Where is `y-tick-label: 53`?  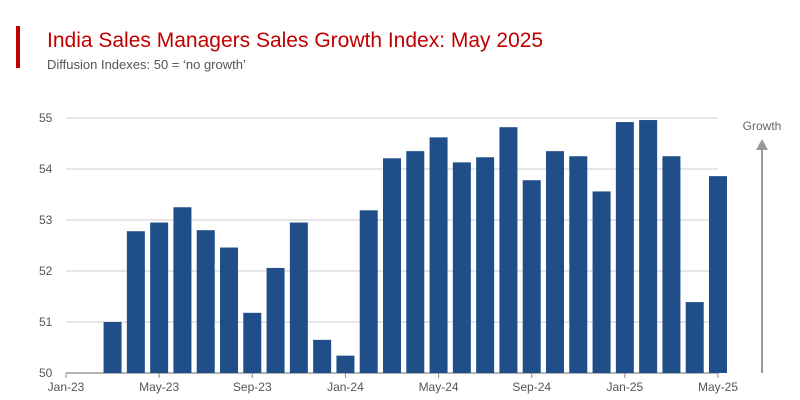
y-tick-label: 53 is located at coordinates (46, 220).